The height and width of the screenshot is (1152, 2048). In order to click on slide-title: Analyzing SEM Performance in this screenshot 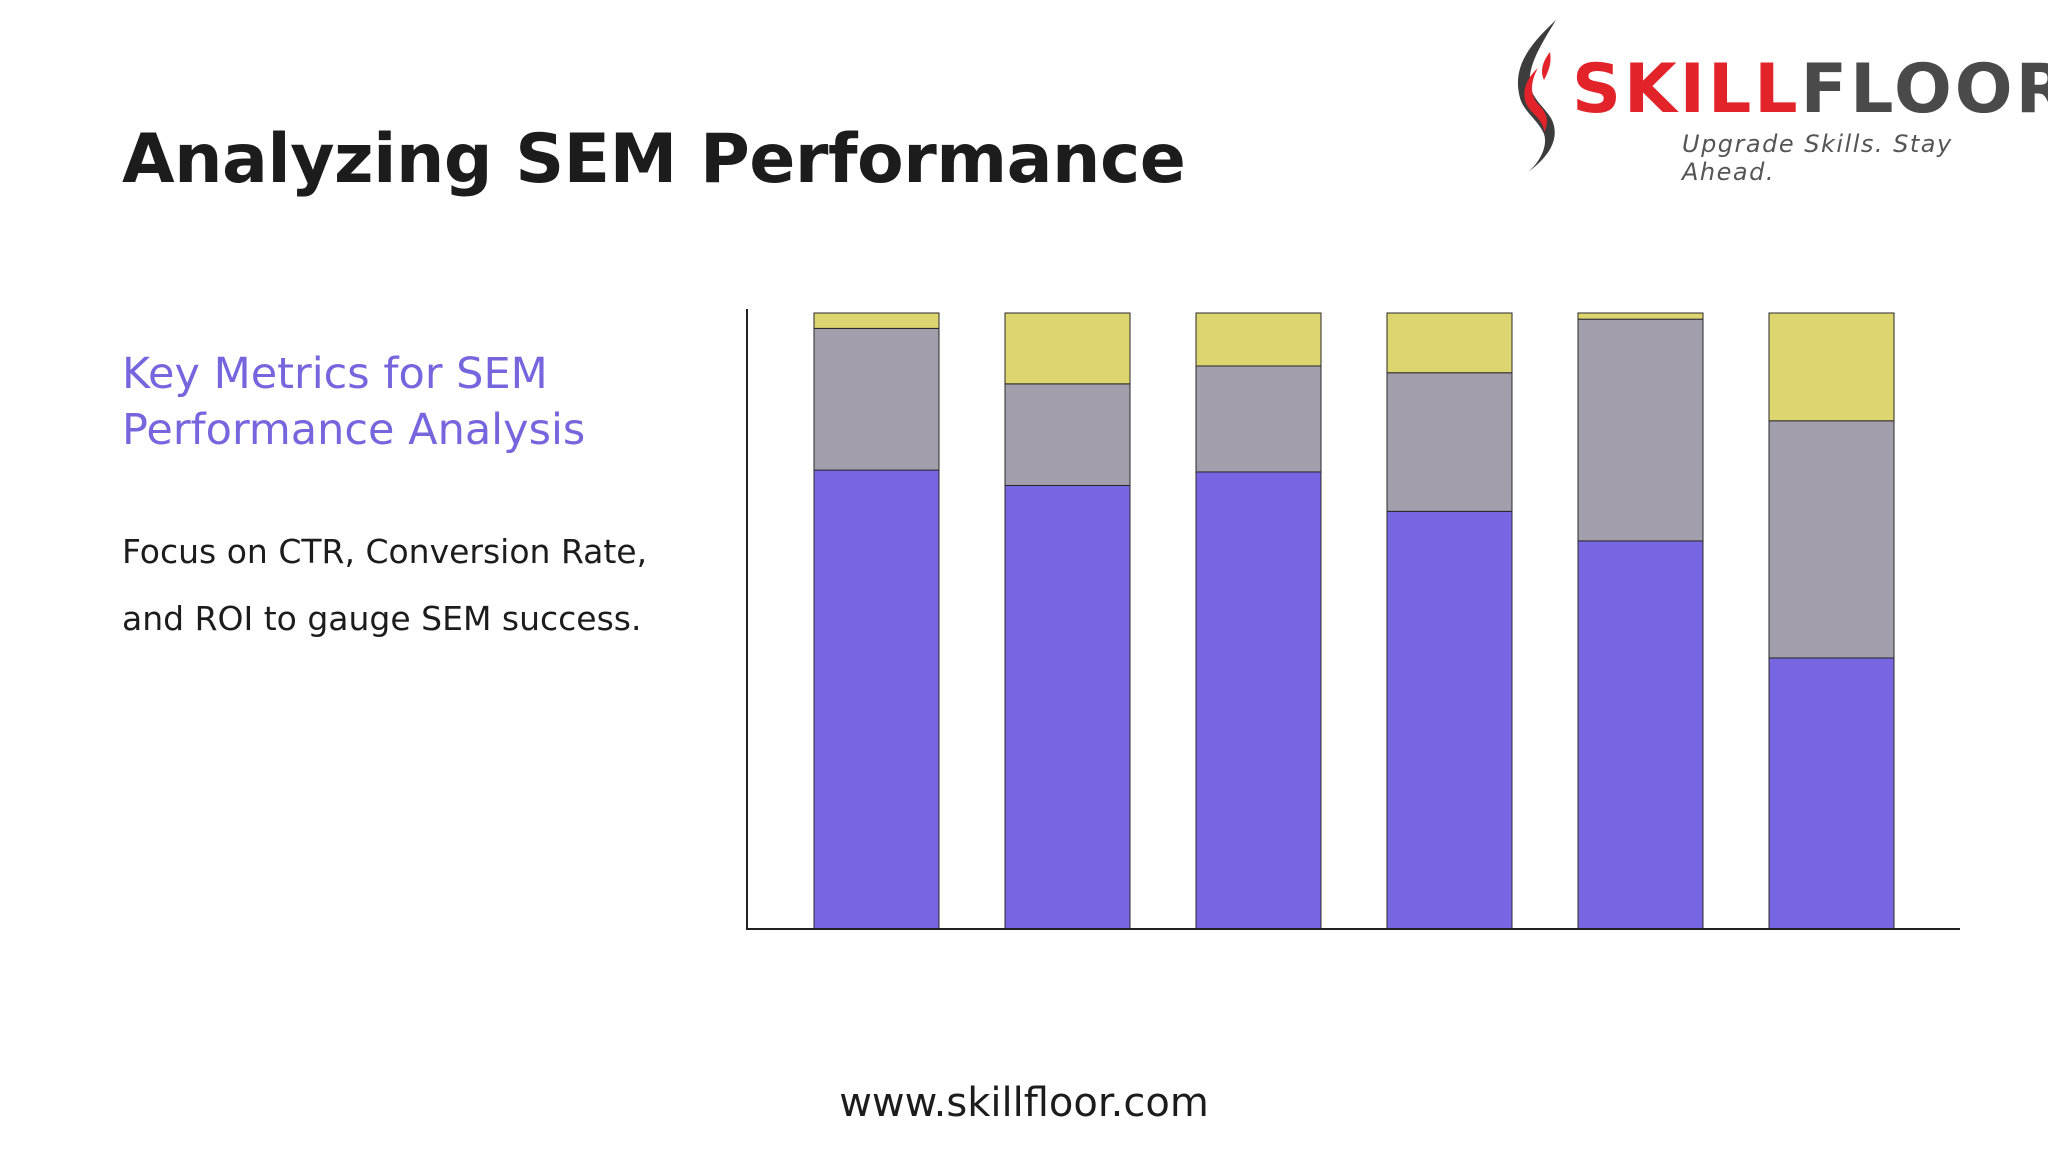, I will do `click(654, 159)`.